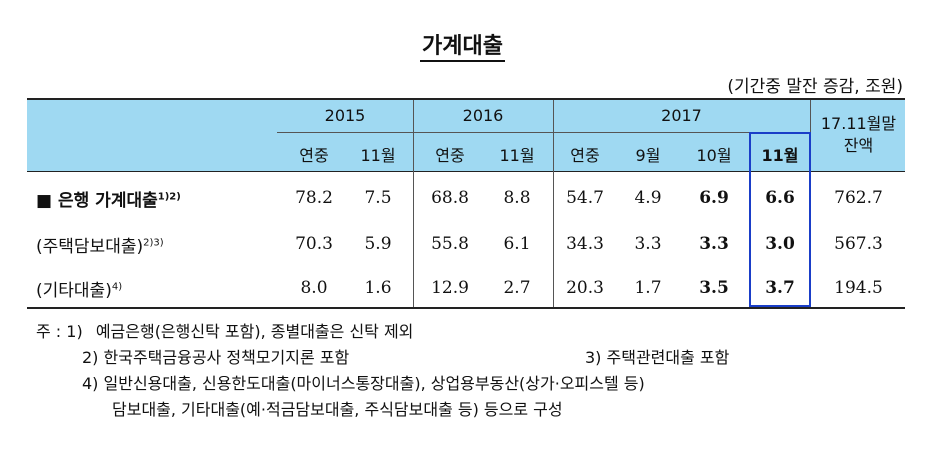 The image size is (925, 453). What do you see at coordinates (466, 308) in the screenshot?
I see `table-bottom-rule` at bounding box center [466, 308].